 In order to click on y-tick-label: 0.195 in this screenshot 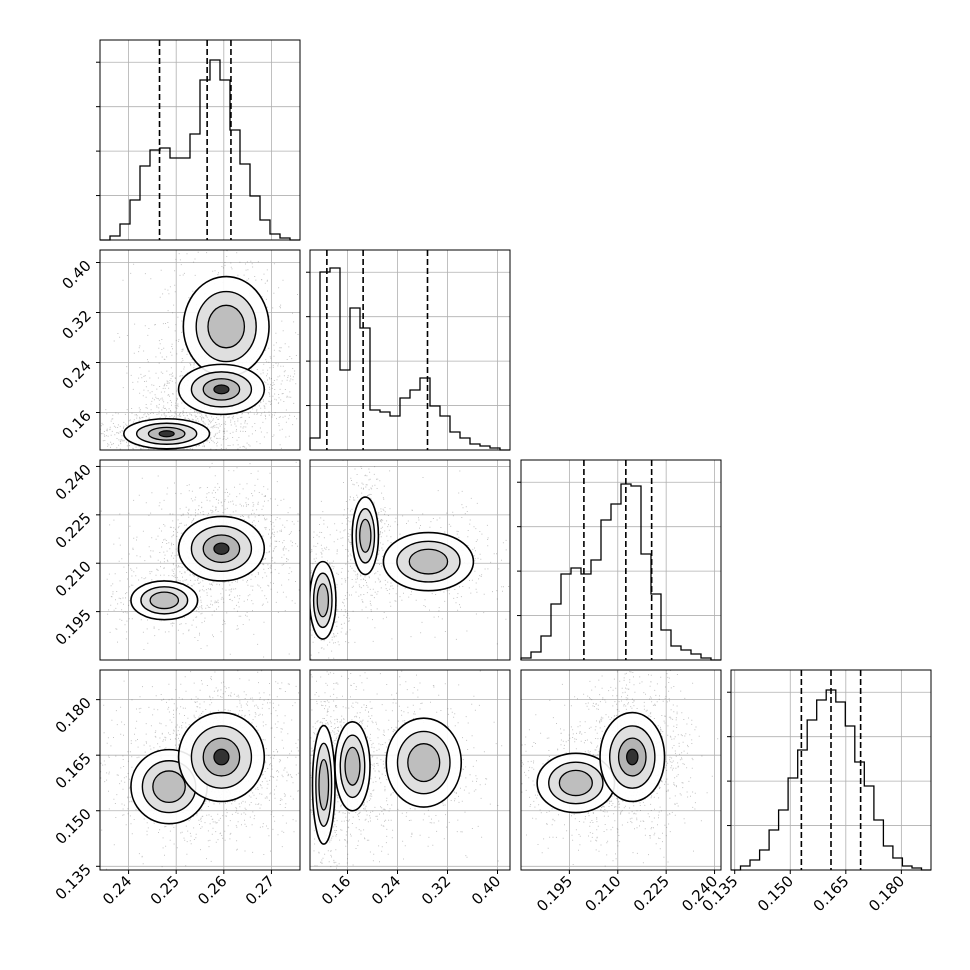, I will do `click(73, 627)`.